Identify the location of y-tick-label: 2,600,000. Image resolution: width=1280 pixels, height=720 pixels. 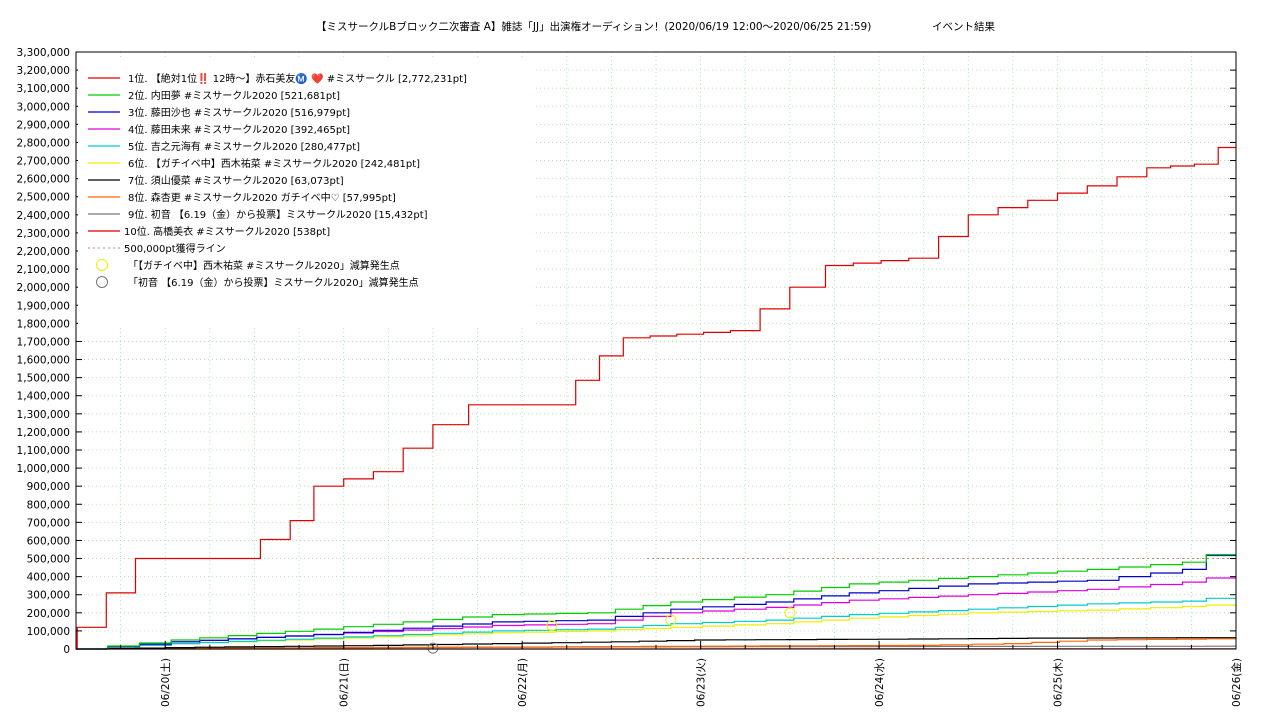
(43, 180).